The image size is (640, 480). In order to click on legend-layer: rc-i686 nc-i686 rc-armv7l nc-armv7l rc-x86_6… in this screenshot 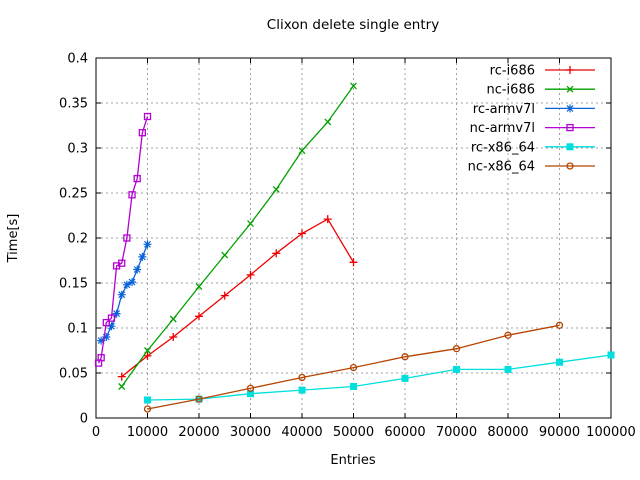, I will do `click(531, 119)`.